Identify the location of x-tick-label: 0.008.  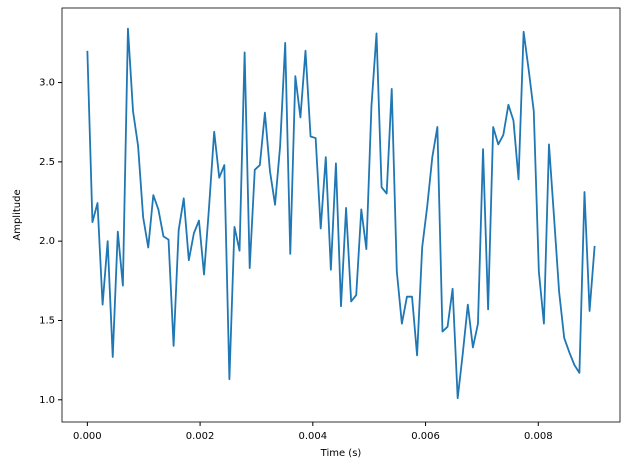
(538, 436).